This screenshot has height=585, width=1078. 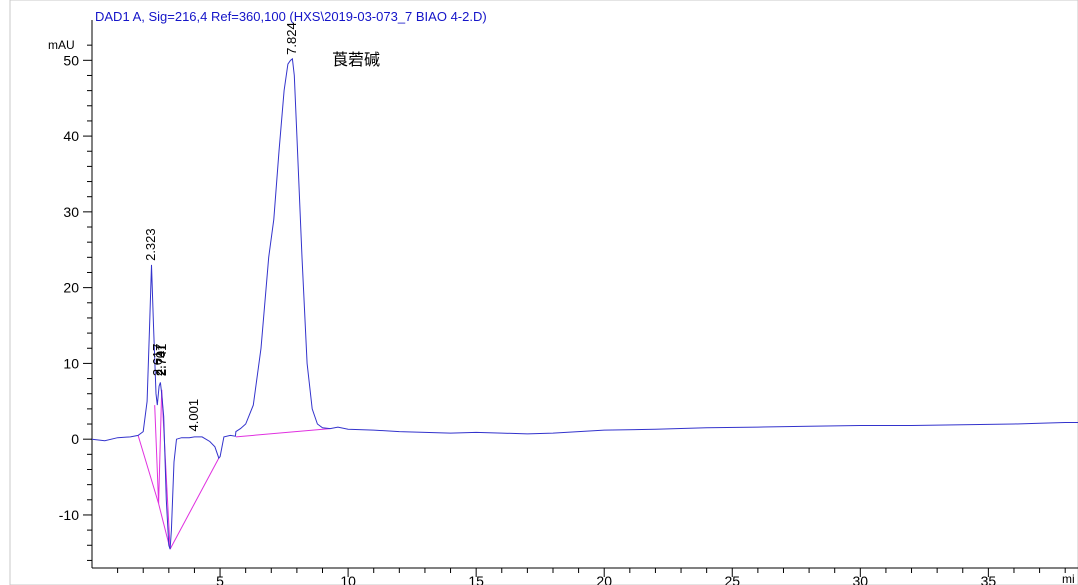 I want to click on peak-label: 2.617, so click(x=157, y=360).